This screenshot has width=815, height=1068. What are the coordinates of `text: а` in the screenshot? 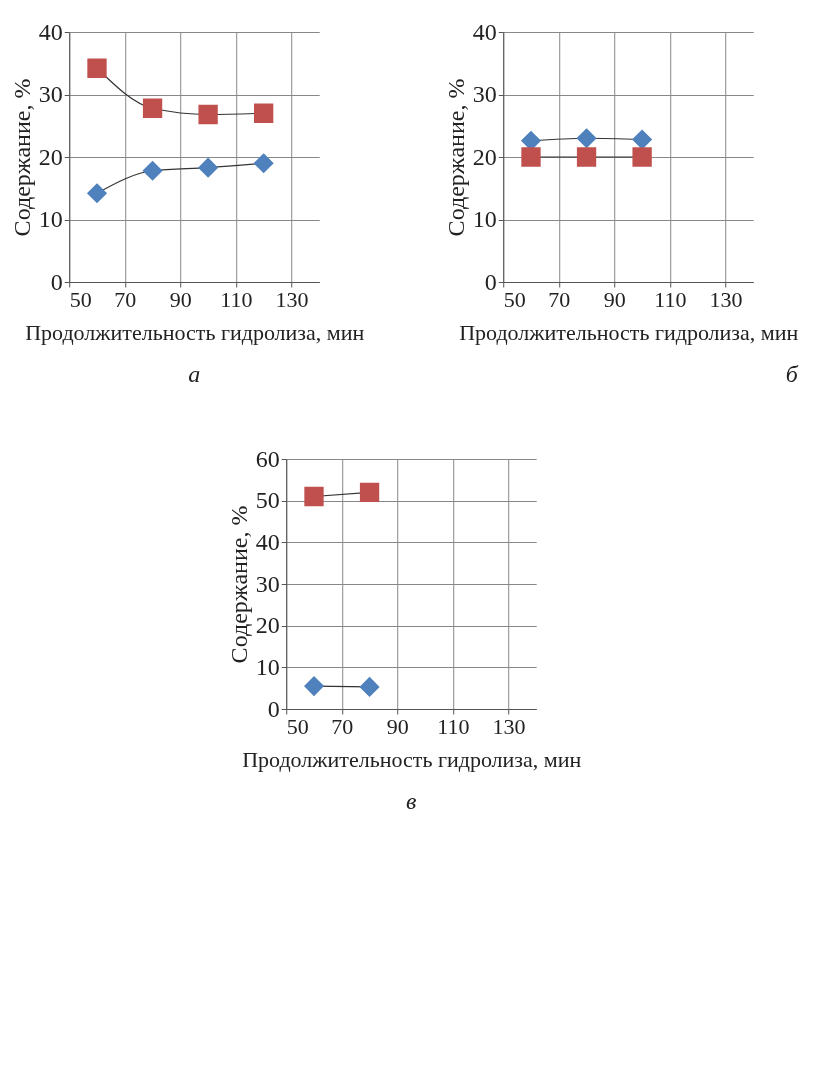 It's located at (194, 374).